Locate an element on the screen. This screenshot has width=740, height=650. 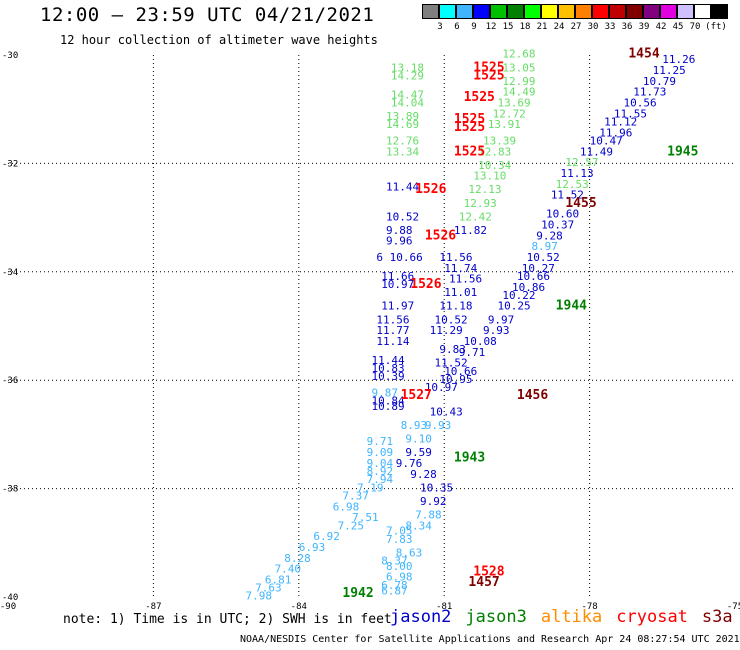
y-tick-label: -34 is located at coordinates (10, 273).